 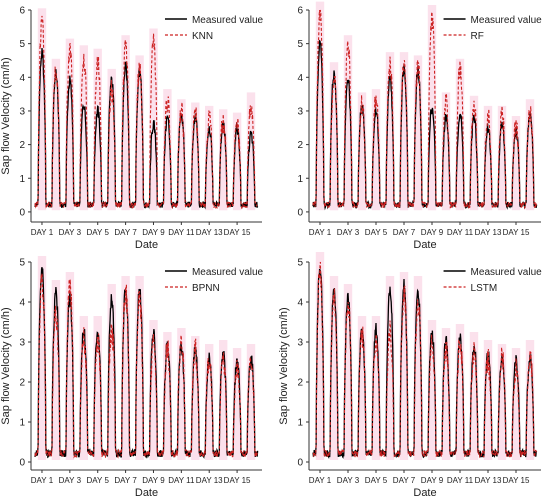 I want to click on legend-label: RF, so click(x=477, y=36).